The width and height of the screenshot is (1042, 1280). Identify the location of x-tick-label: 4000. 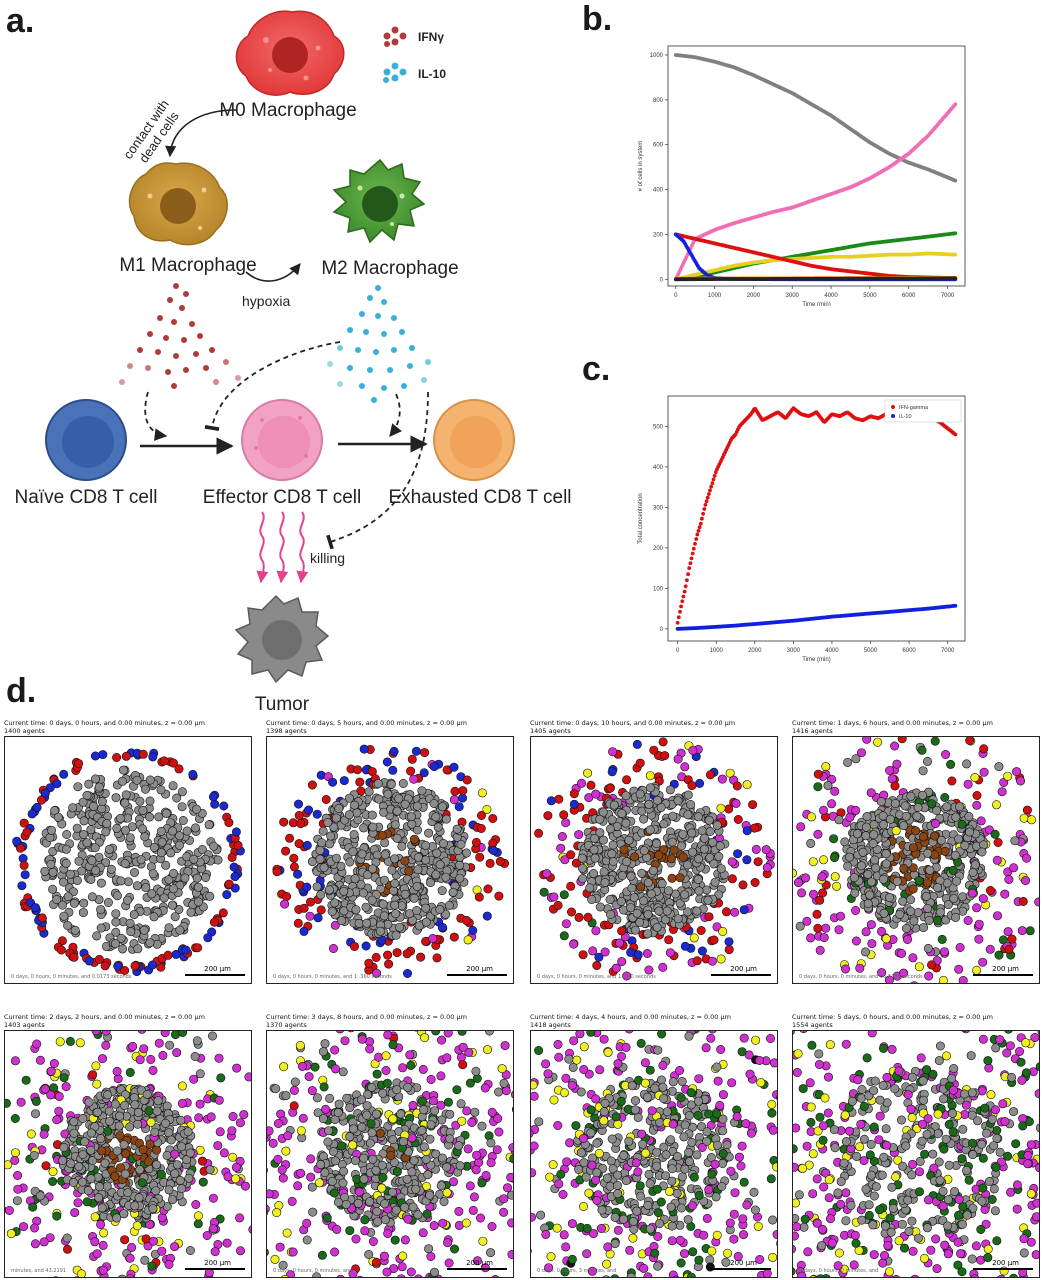
(831, 296).